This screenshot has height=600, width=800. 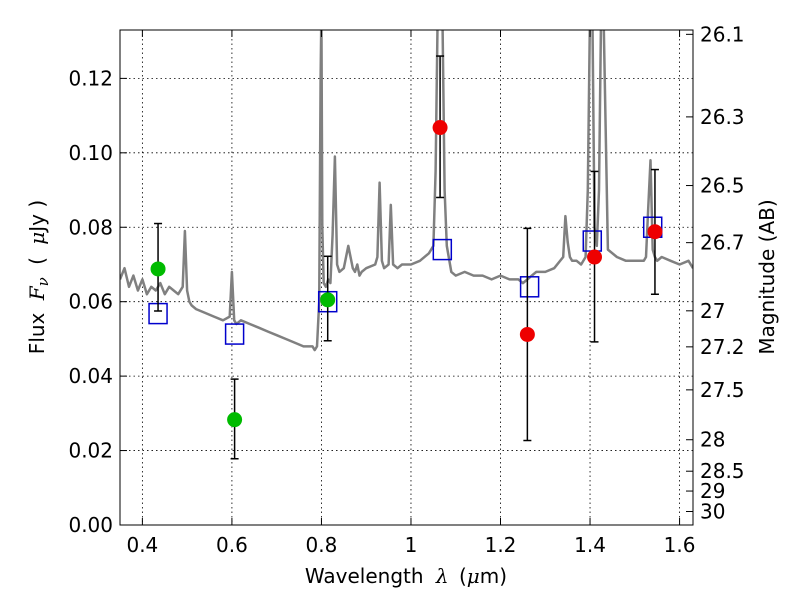 I want to click on y2-tick-label: 27, so click(x=712, y=311).